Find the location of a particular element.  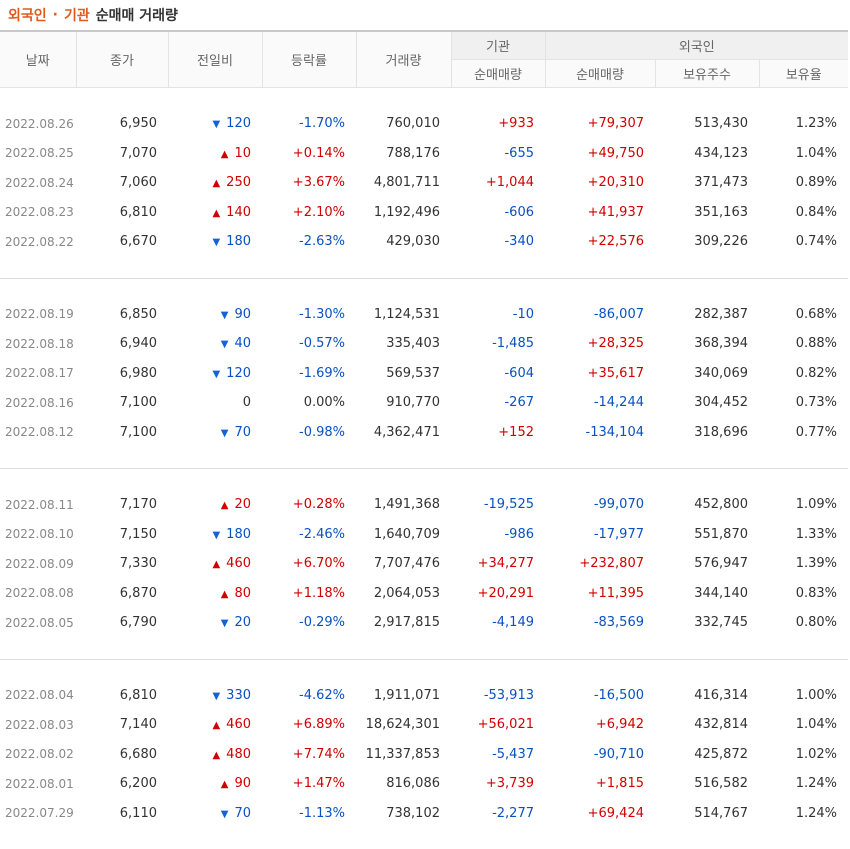

foreign-ratio-cell: 1.33% is located at coordinates (803, 535).